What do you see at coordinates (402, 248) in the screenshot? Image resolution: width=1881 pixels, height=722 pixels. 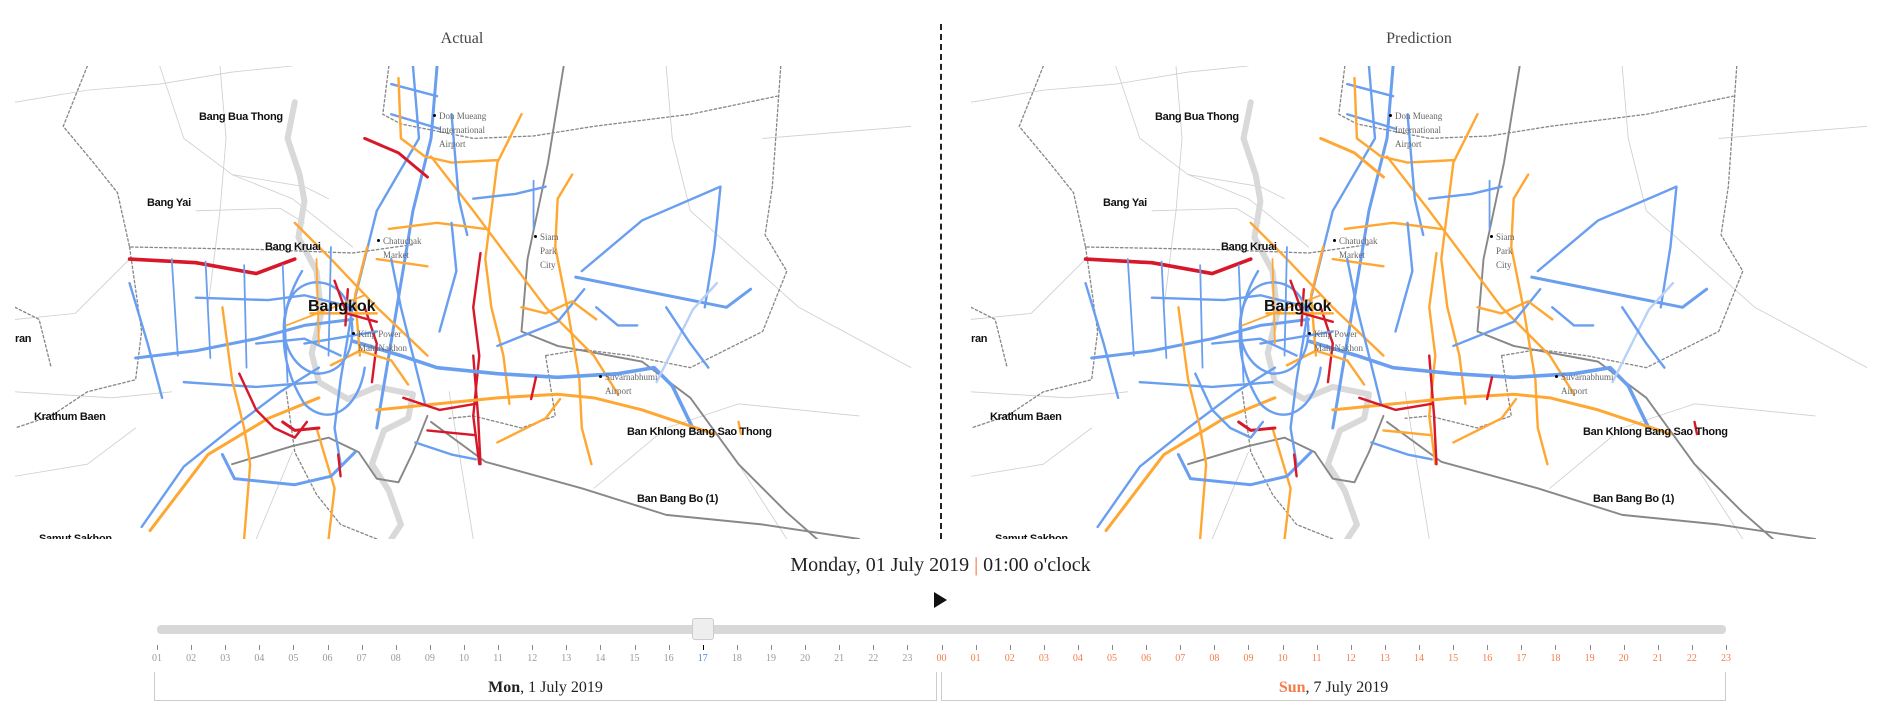 I see `poi-name: Chatuchak Market` at bounding box center [402, 248].